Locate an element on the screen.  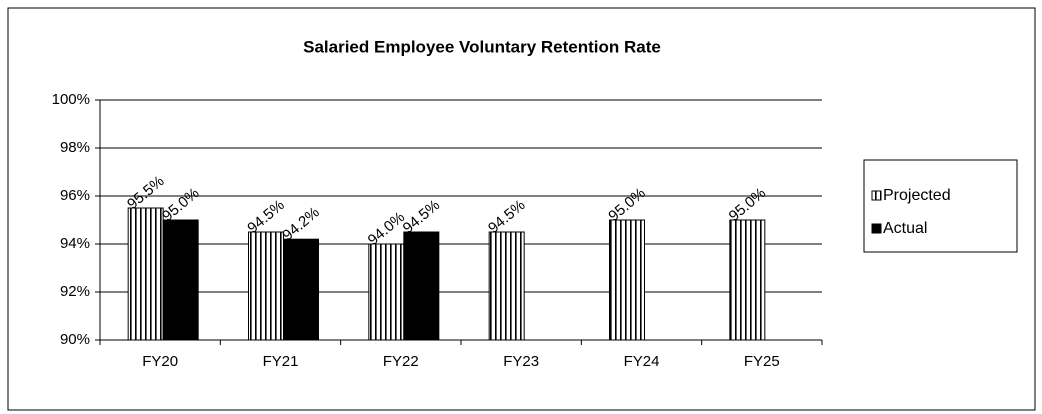
y-tick-label: 96% is located at coordinates (75, 195).